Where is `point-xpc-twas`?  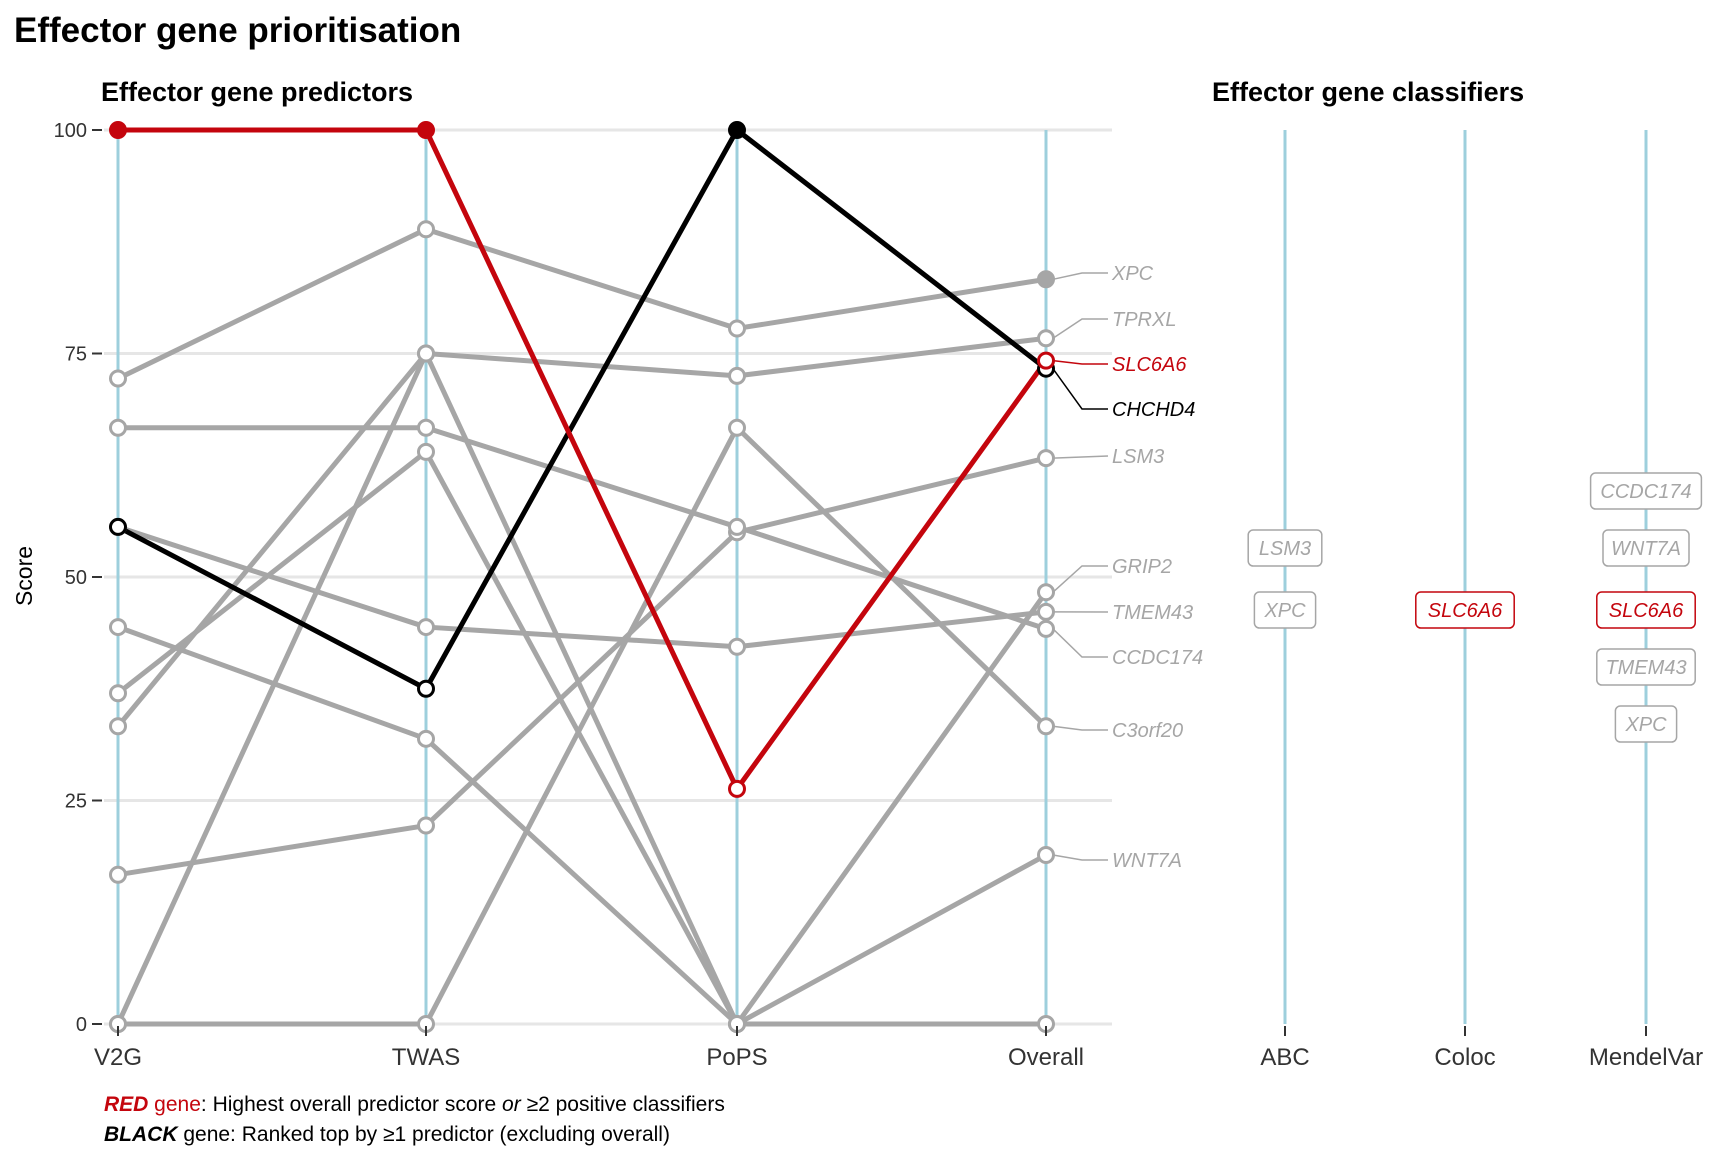 point-xpc-twas is located at coordinates (426, 229).